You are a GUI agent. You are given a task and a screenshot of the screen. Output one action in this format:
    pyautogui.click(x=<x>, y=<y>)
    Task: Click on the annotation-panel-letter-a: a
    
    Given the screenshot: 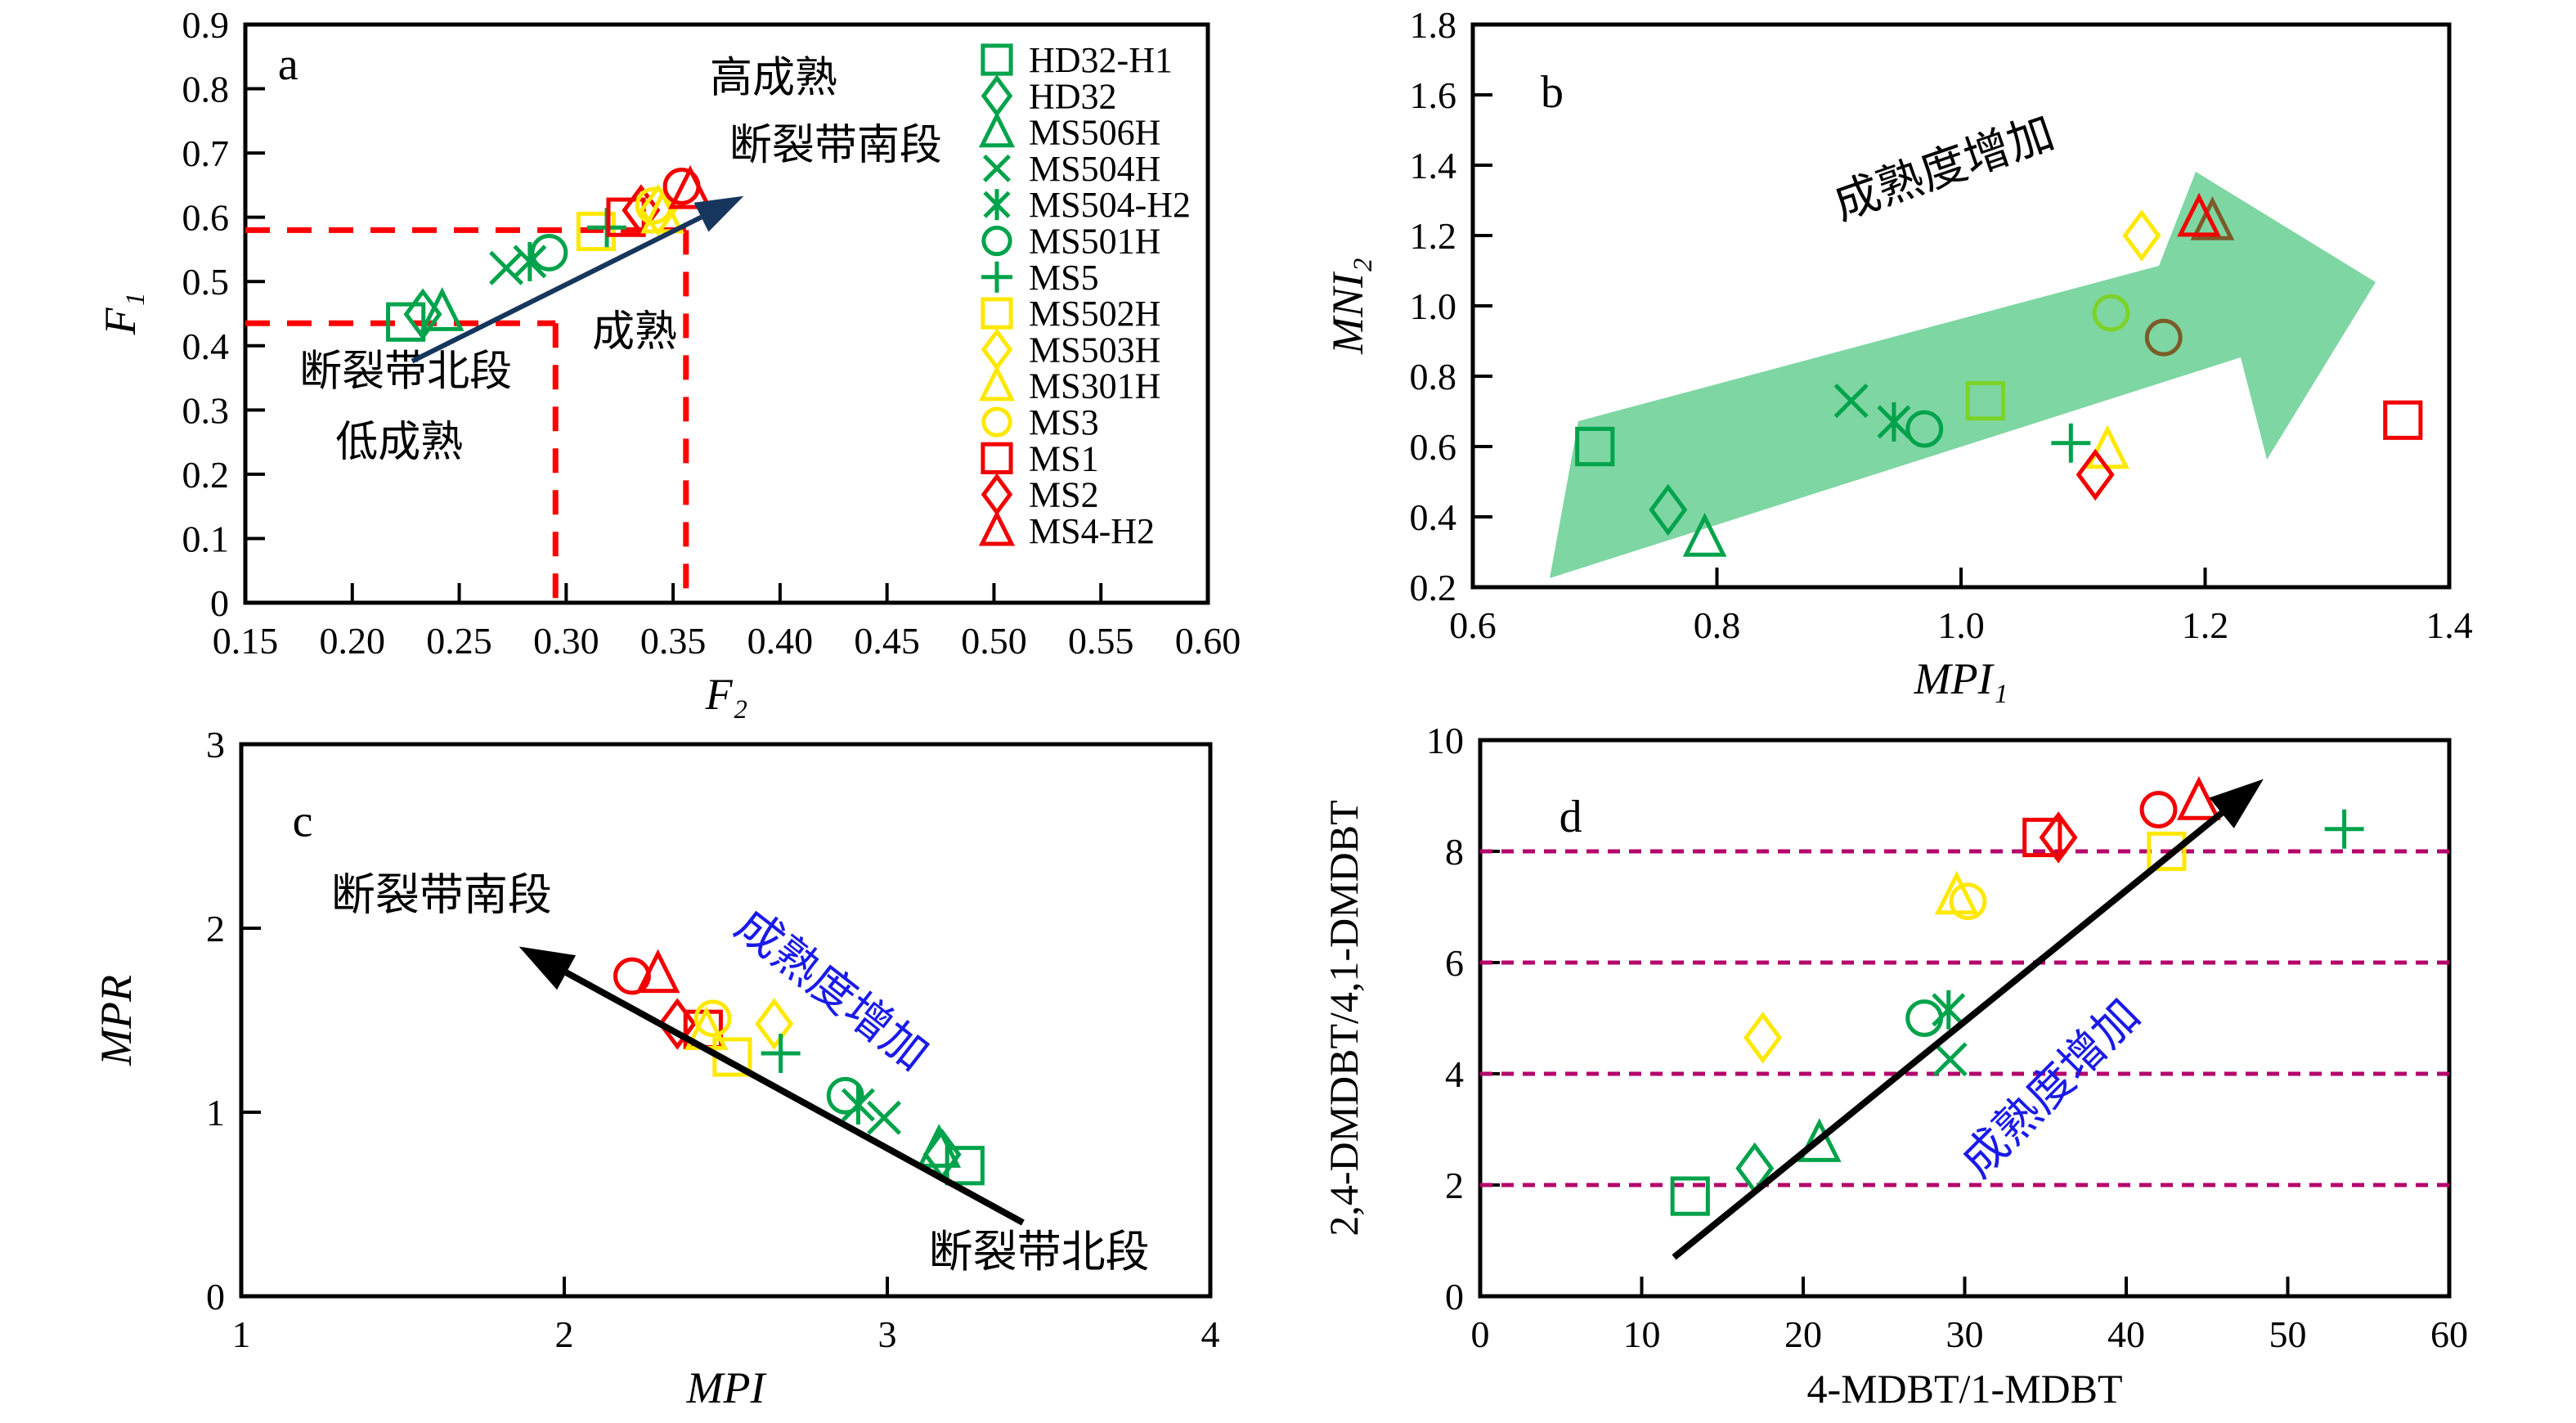 What is the action you would take?
    pyautogui.click(x=288, y=64)
    